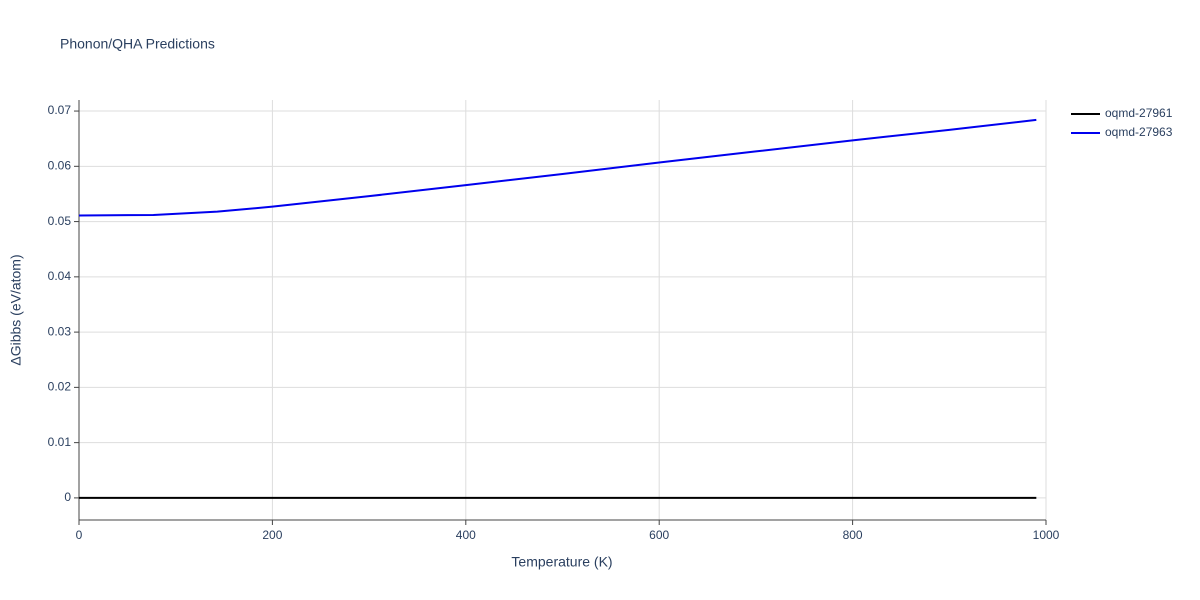 The image size is (1200, 600). I want to click on y-tick-label: 0.07, so click(60, 110).